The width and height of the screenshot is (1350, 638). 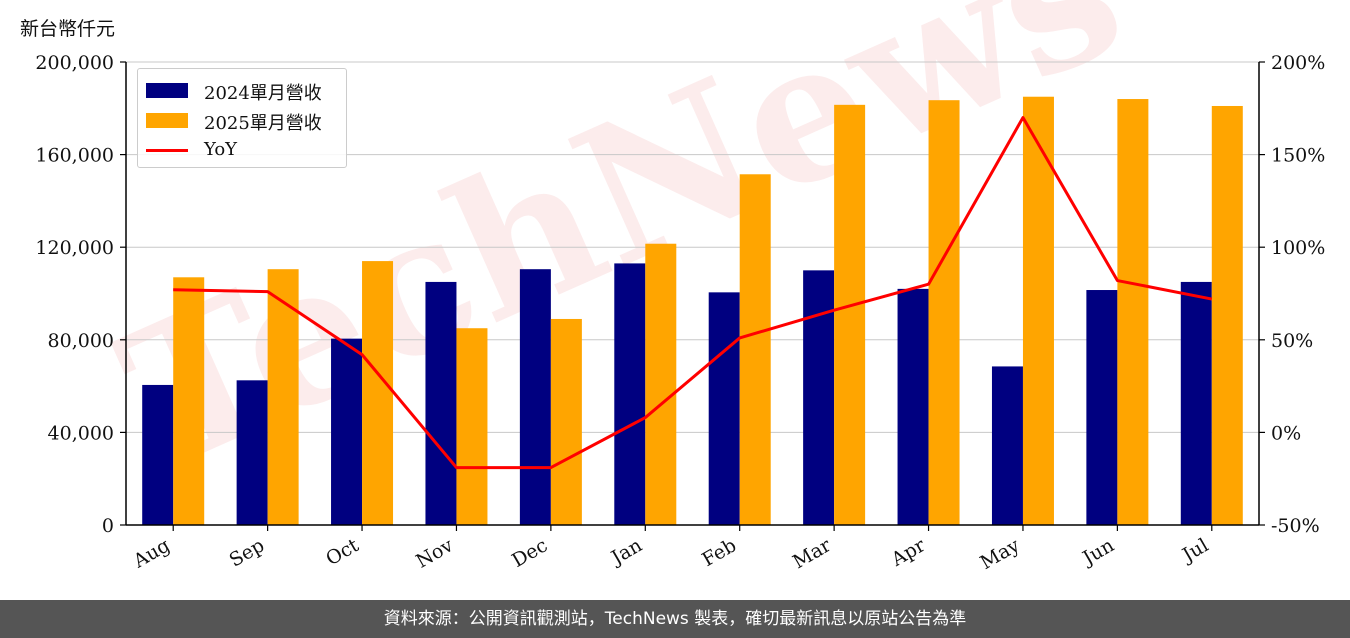 I want to click on legend-swatch-yoy, so click(x=167, y=150).